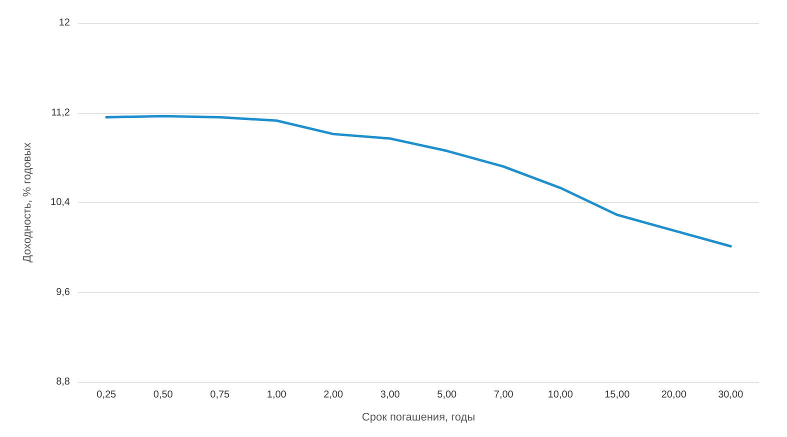 The height and width of the screenshot is (437, 787). Describe the element at coordinates (28, 202) in the screenshot. I see `y-axis-title: Доходность, % годовых` at that location.